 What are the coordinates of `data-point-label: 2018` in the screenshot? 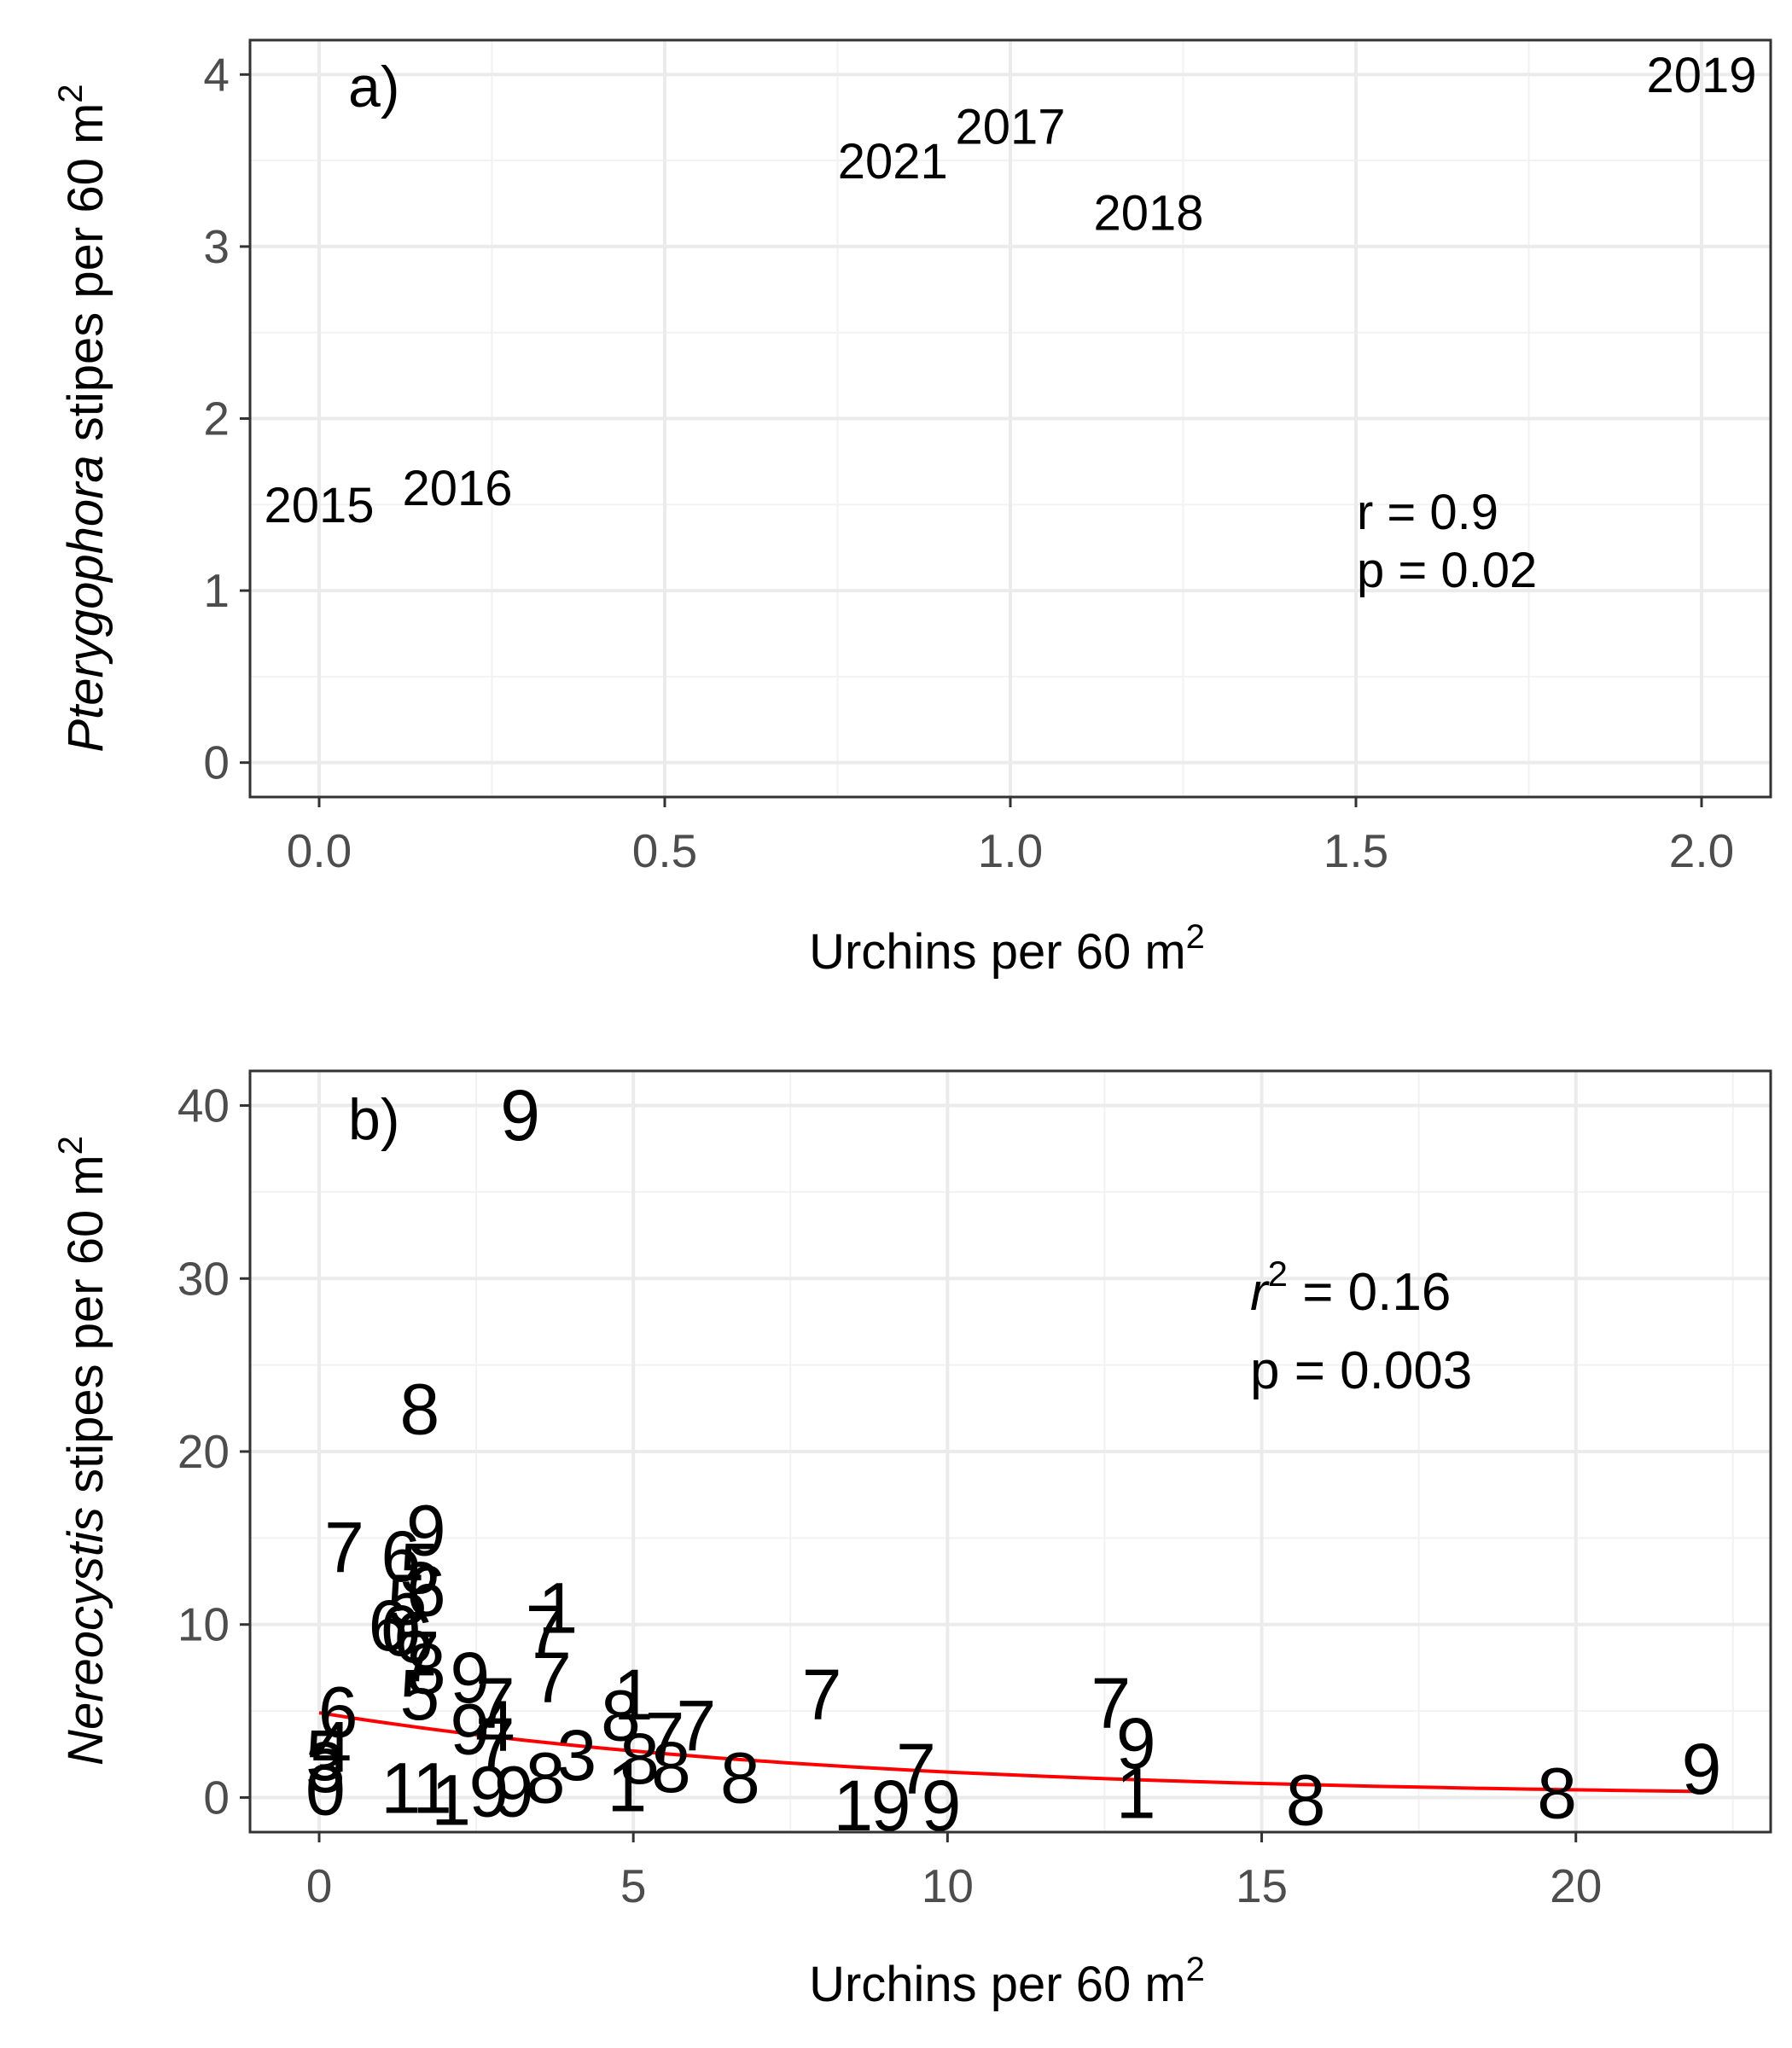 It's located at (1148, 213).